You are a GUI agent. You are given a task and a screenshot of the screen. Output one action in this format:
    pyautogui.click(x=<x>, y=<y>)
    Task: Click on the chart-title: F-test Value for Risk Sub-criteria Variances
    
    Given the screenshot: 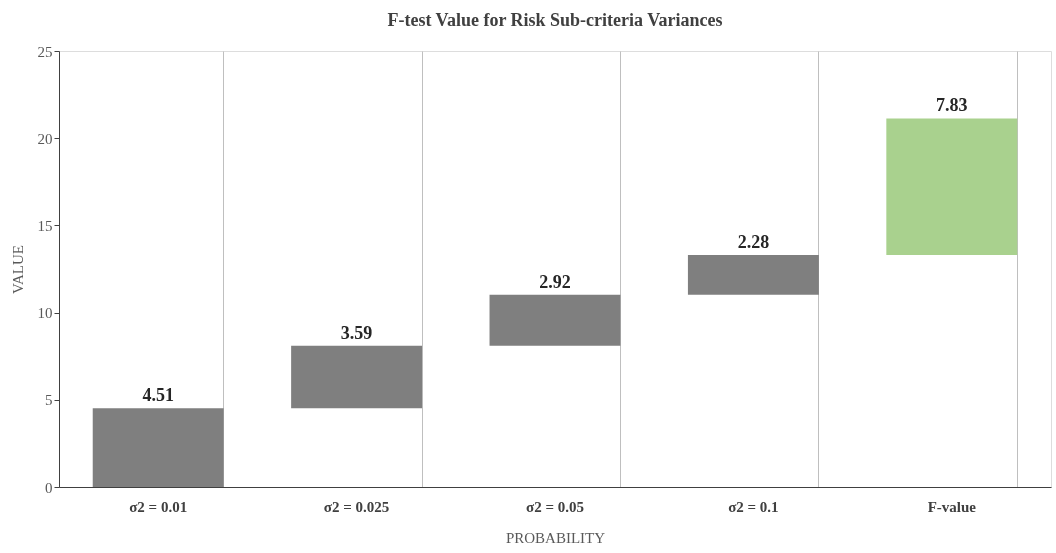 What is the action you would take?
    pyautogui.click(x=555, y=20)
    